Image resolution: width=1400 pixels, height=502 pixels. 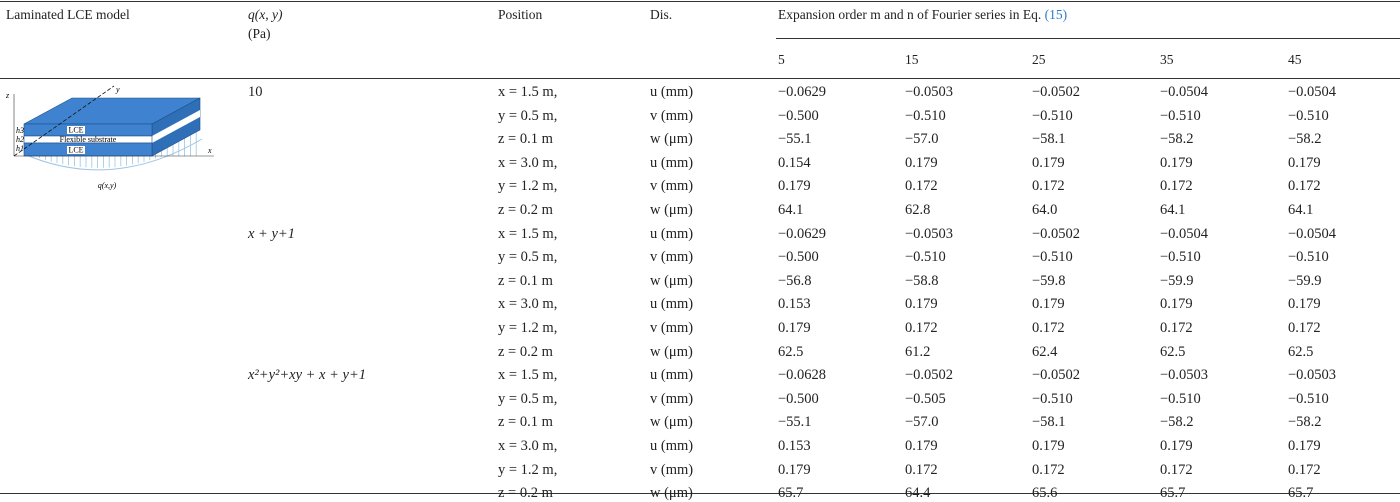 I want to click on figure-label: x, so click(x=209, y=150).